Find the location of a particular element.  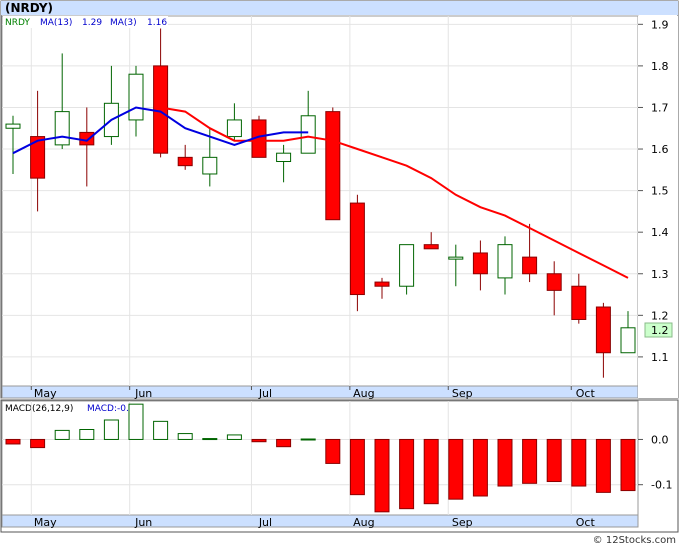

x-axis-strip-macd is located at coordinates (320, 521).